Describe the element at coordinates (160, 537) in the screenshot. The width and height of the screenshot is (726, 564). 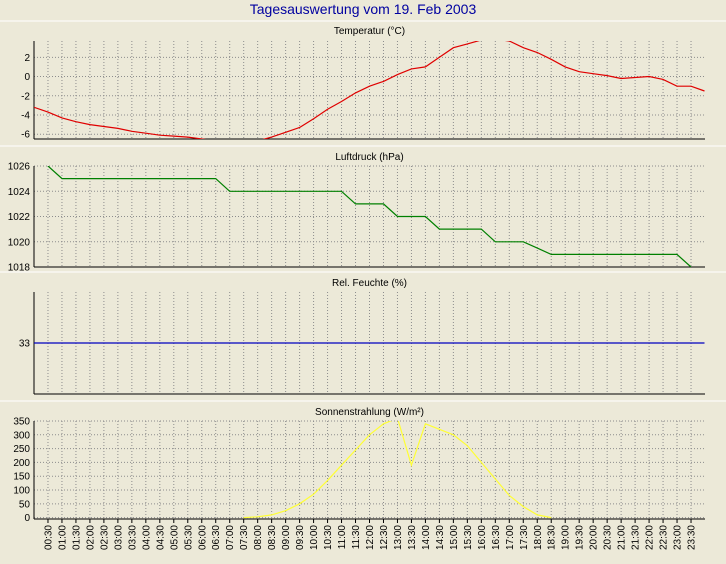
I see `x-tick-label: 04:30` at that location.